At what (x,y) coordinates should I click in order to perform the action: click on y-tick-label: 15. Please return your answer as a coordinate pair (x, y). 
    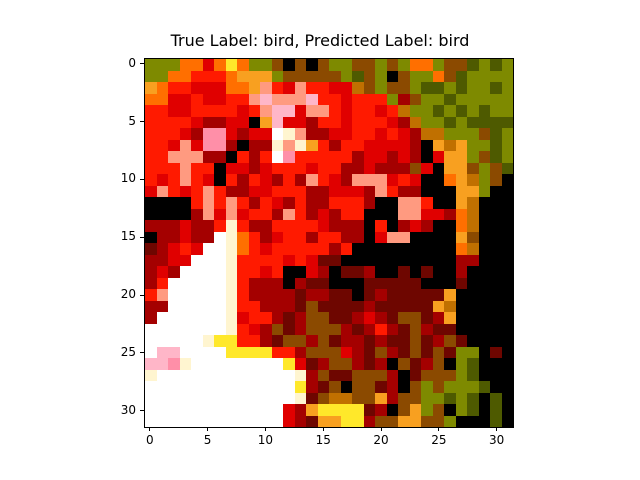
    Looking at the image, I should click on (128, 236).